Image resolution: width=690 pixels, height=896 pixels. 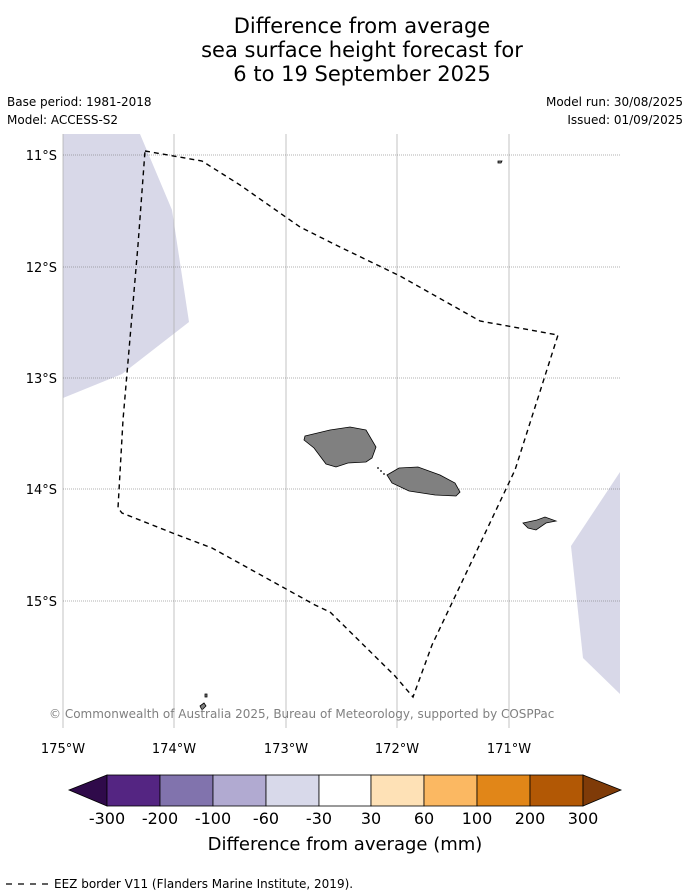 I want to click on upolu-island, so click(x=423, y=481).